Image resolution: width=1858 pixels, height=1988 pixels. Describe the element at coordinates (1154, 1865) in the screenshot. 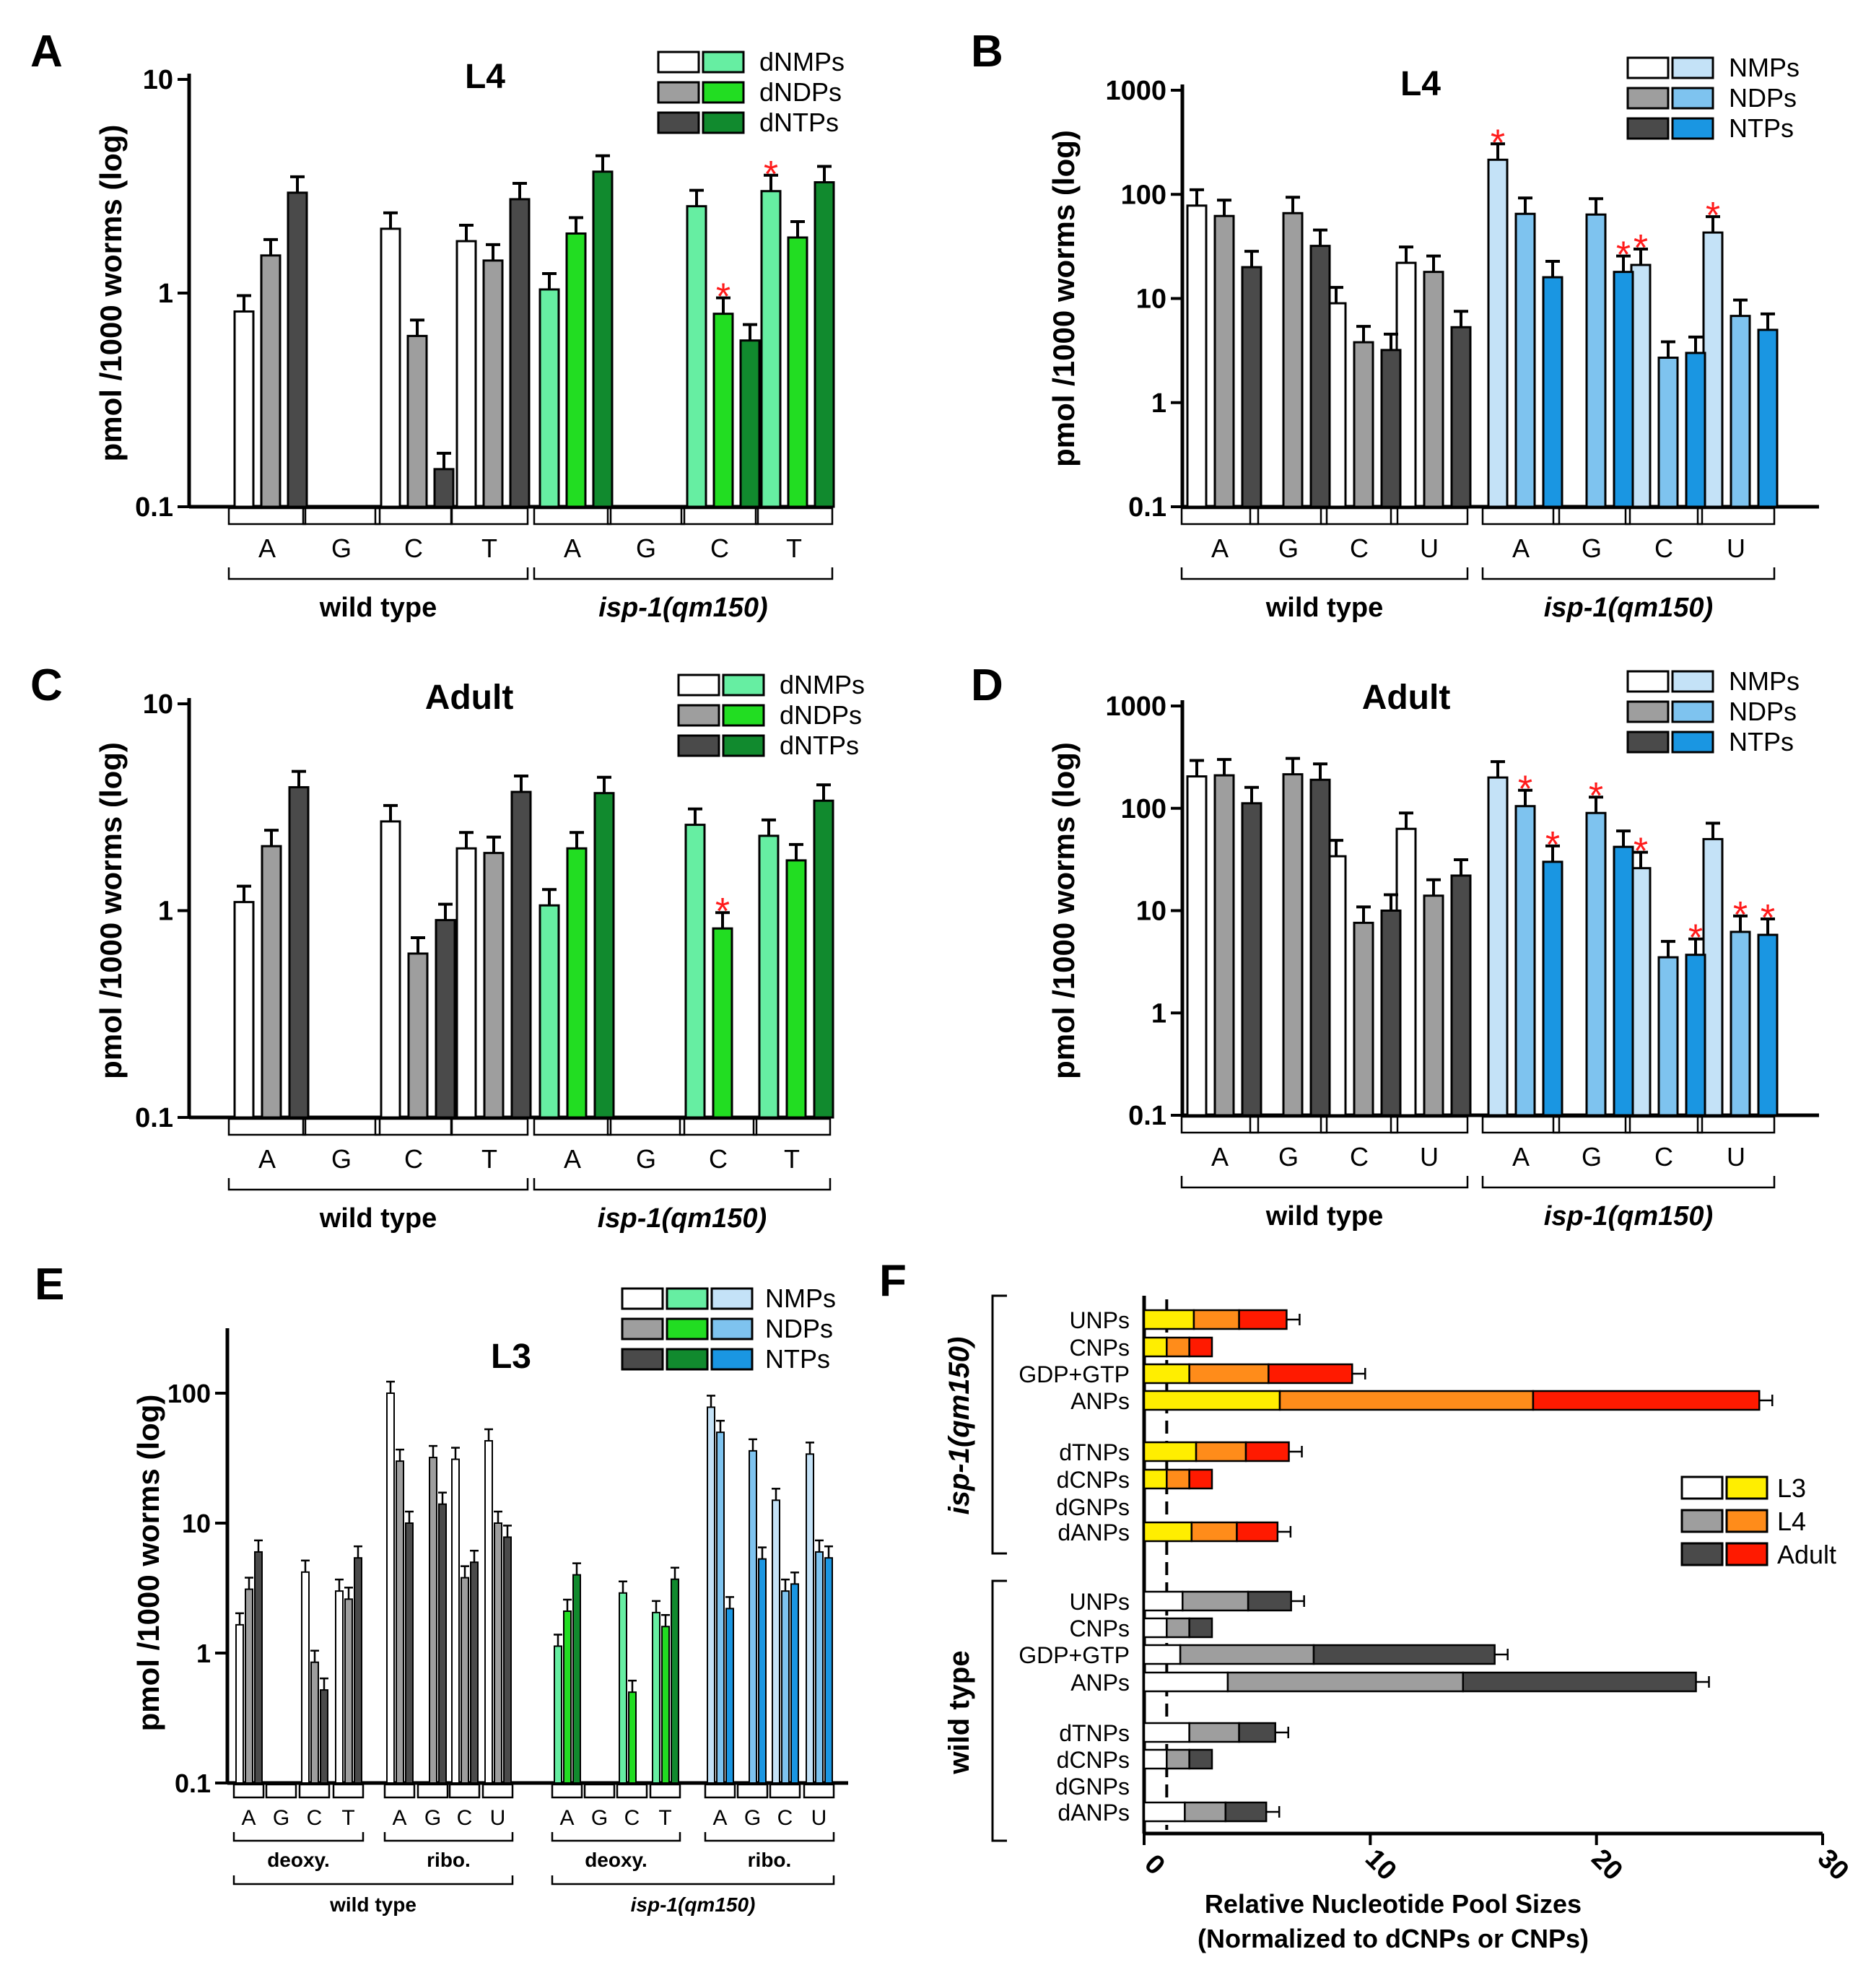

I see `x-tick-label: 0` at that location.